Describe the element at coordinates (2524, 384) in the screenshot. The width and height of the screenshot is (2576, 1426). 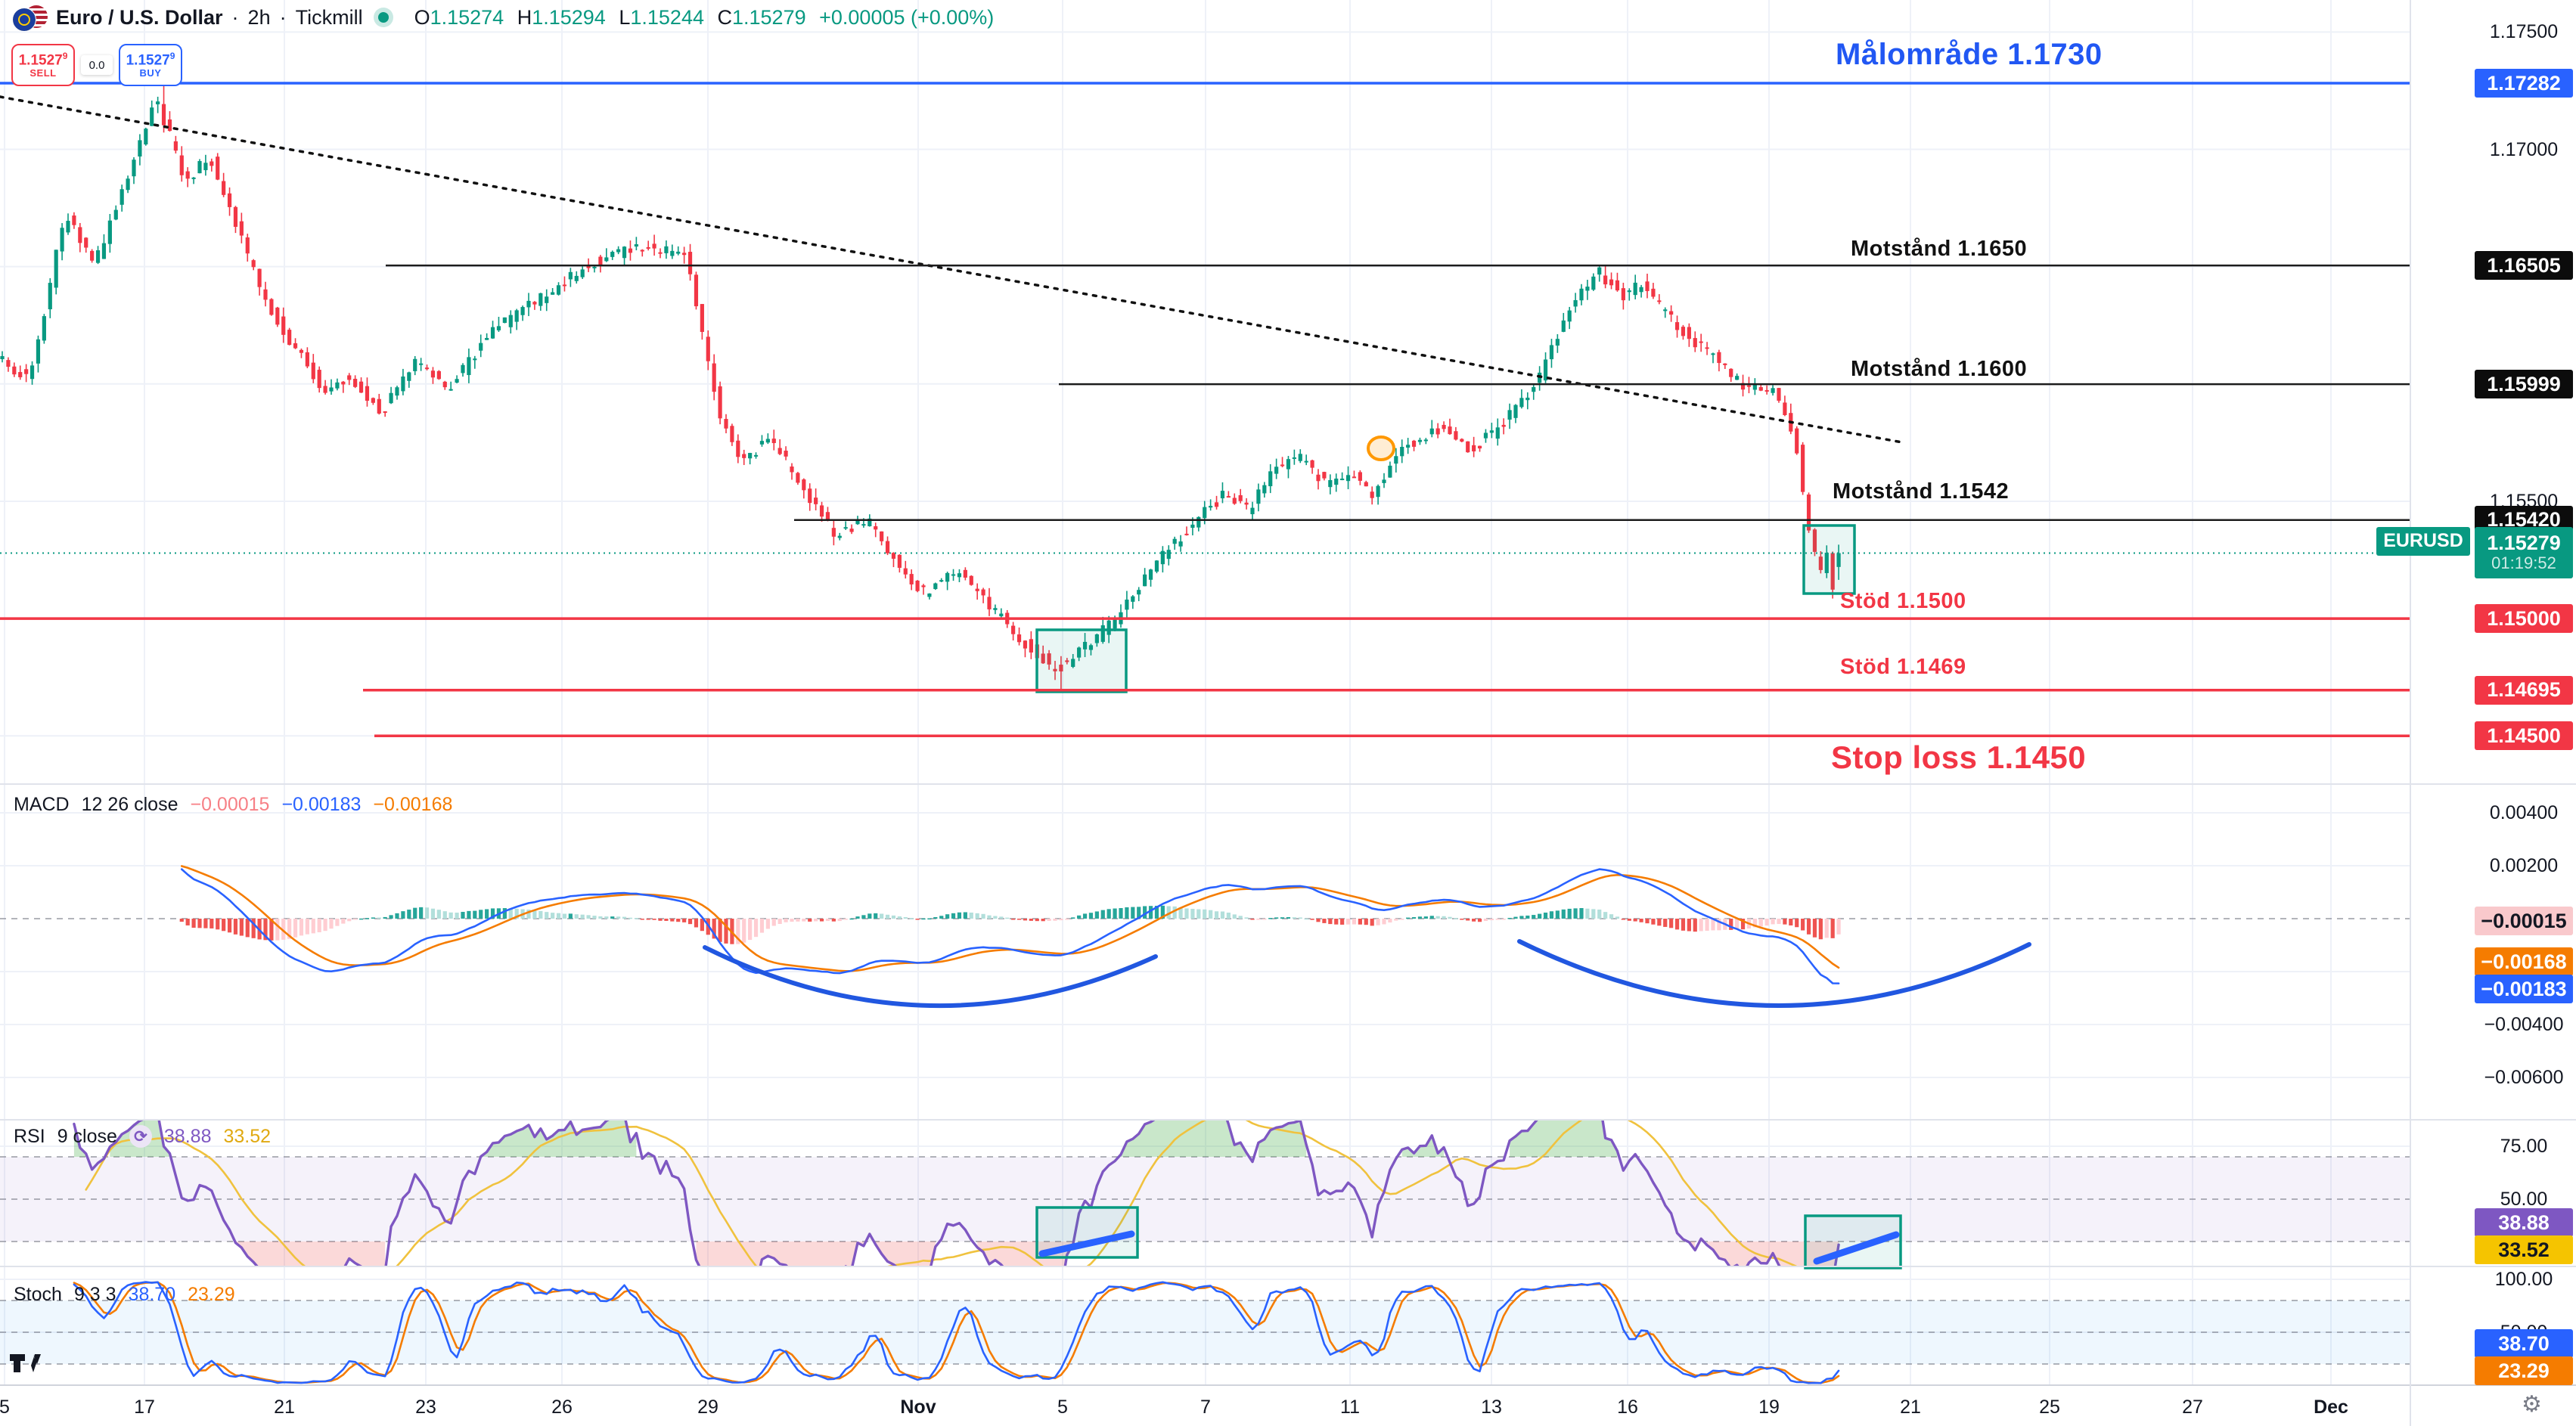
I see `price-label-resistance-1600: 1.15999` at that location.